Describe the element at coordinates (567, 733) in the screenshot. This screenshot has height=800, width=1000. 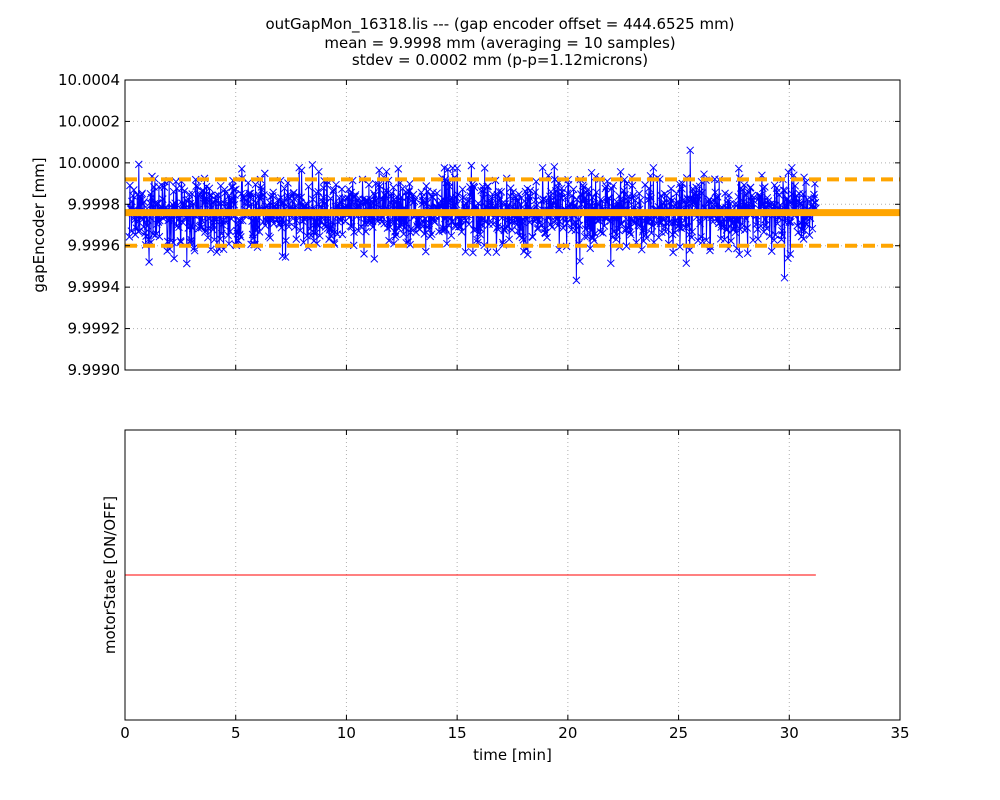
I see `x-tick-label: 20` at that location.